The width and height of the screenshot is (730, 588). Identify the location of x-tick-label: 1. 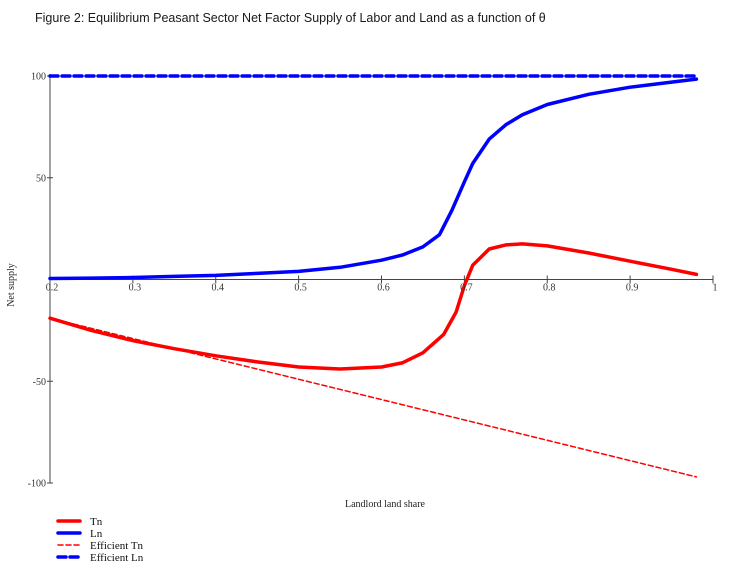
(715, 288).